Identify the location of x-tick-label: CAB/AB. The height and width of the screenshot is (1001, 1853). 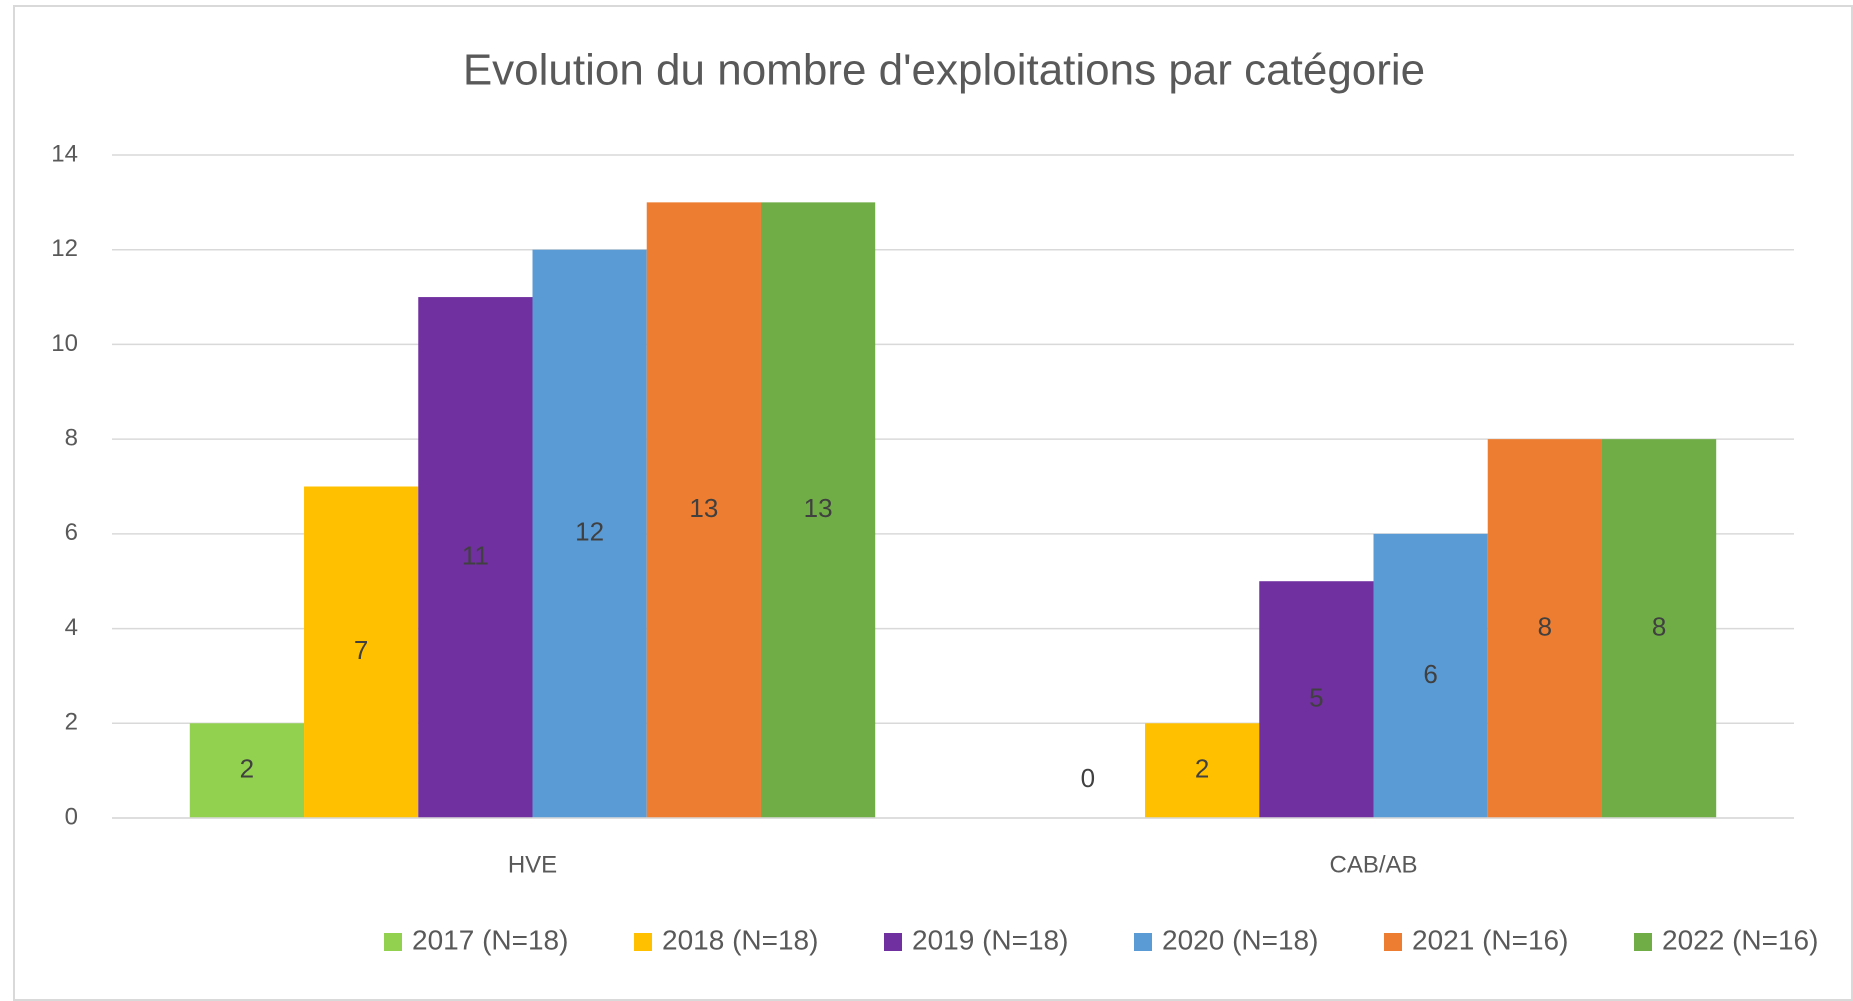
(1373, 864).